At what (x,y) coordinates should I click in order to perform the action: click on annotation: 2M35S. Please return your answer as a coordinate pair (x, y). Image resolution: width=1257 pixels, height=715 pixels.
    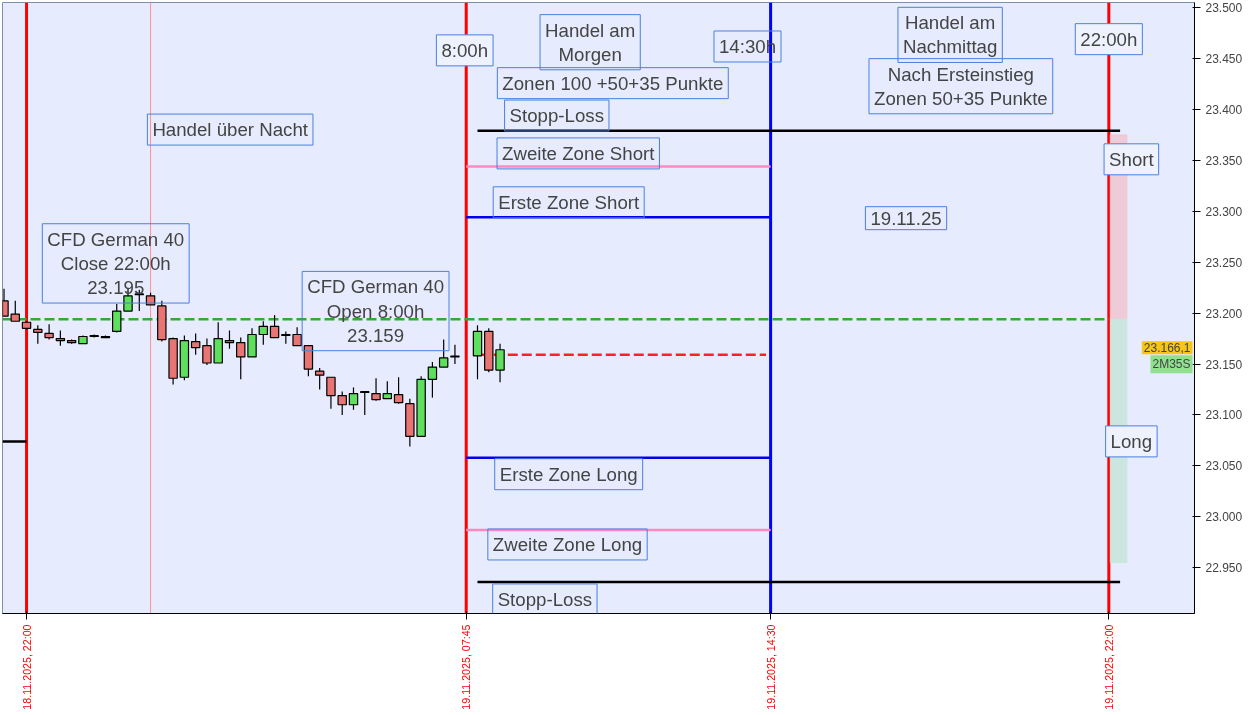
    Looking at the image, I should click on (1171, 364).